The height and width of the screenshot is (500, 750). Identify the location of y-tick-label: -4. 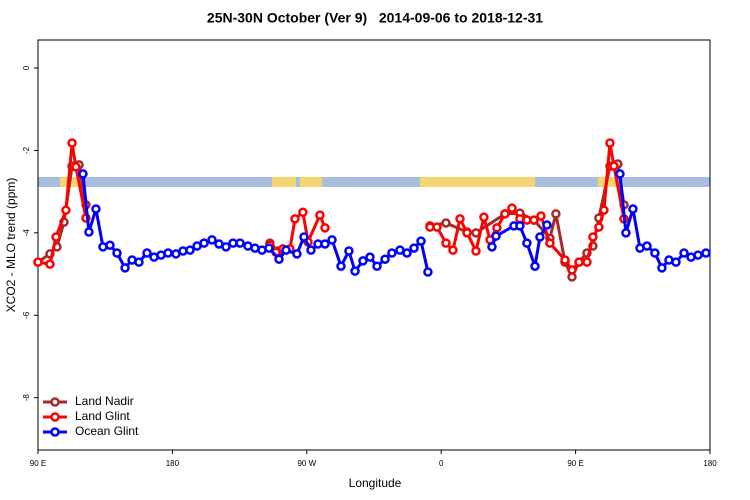
(26, 233).